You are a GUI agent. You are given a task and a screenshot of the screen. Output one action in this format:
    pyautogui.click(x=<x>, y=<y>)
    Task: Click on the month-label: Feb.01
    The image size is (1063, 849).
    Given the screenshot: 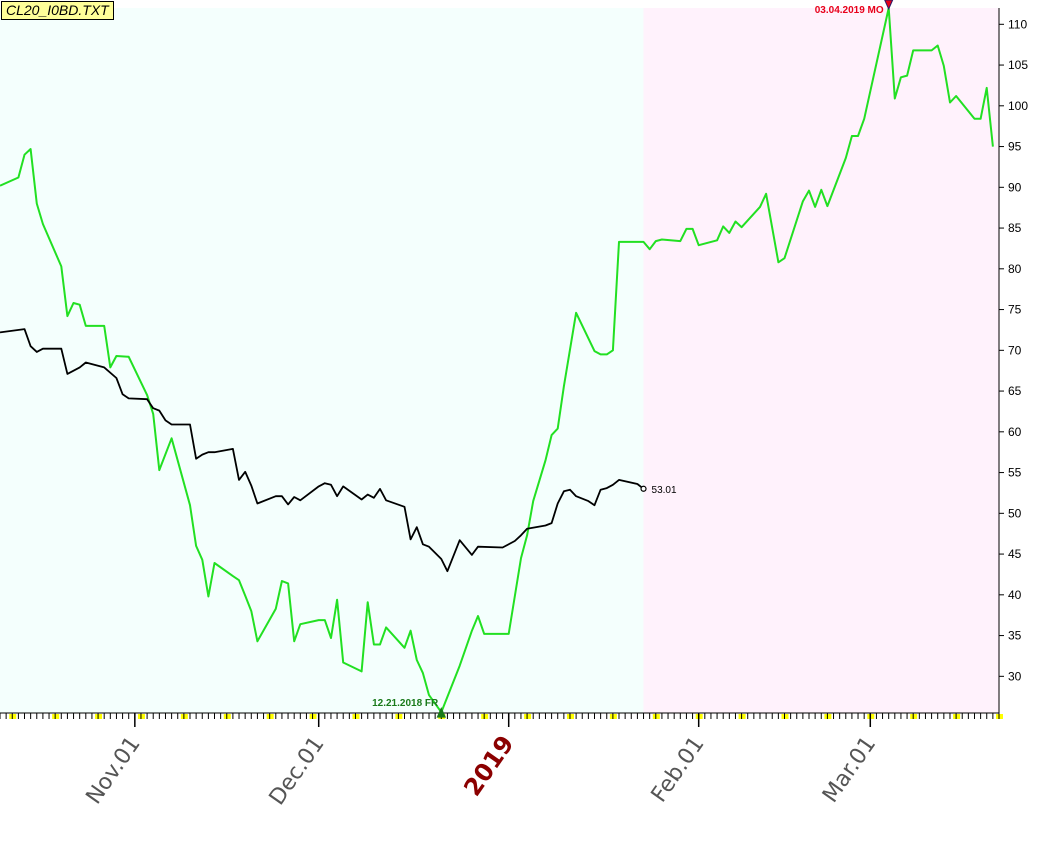 What is the action you would take?
    pyautogui.click(x=678, y=769)
    